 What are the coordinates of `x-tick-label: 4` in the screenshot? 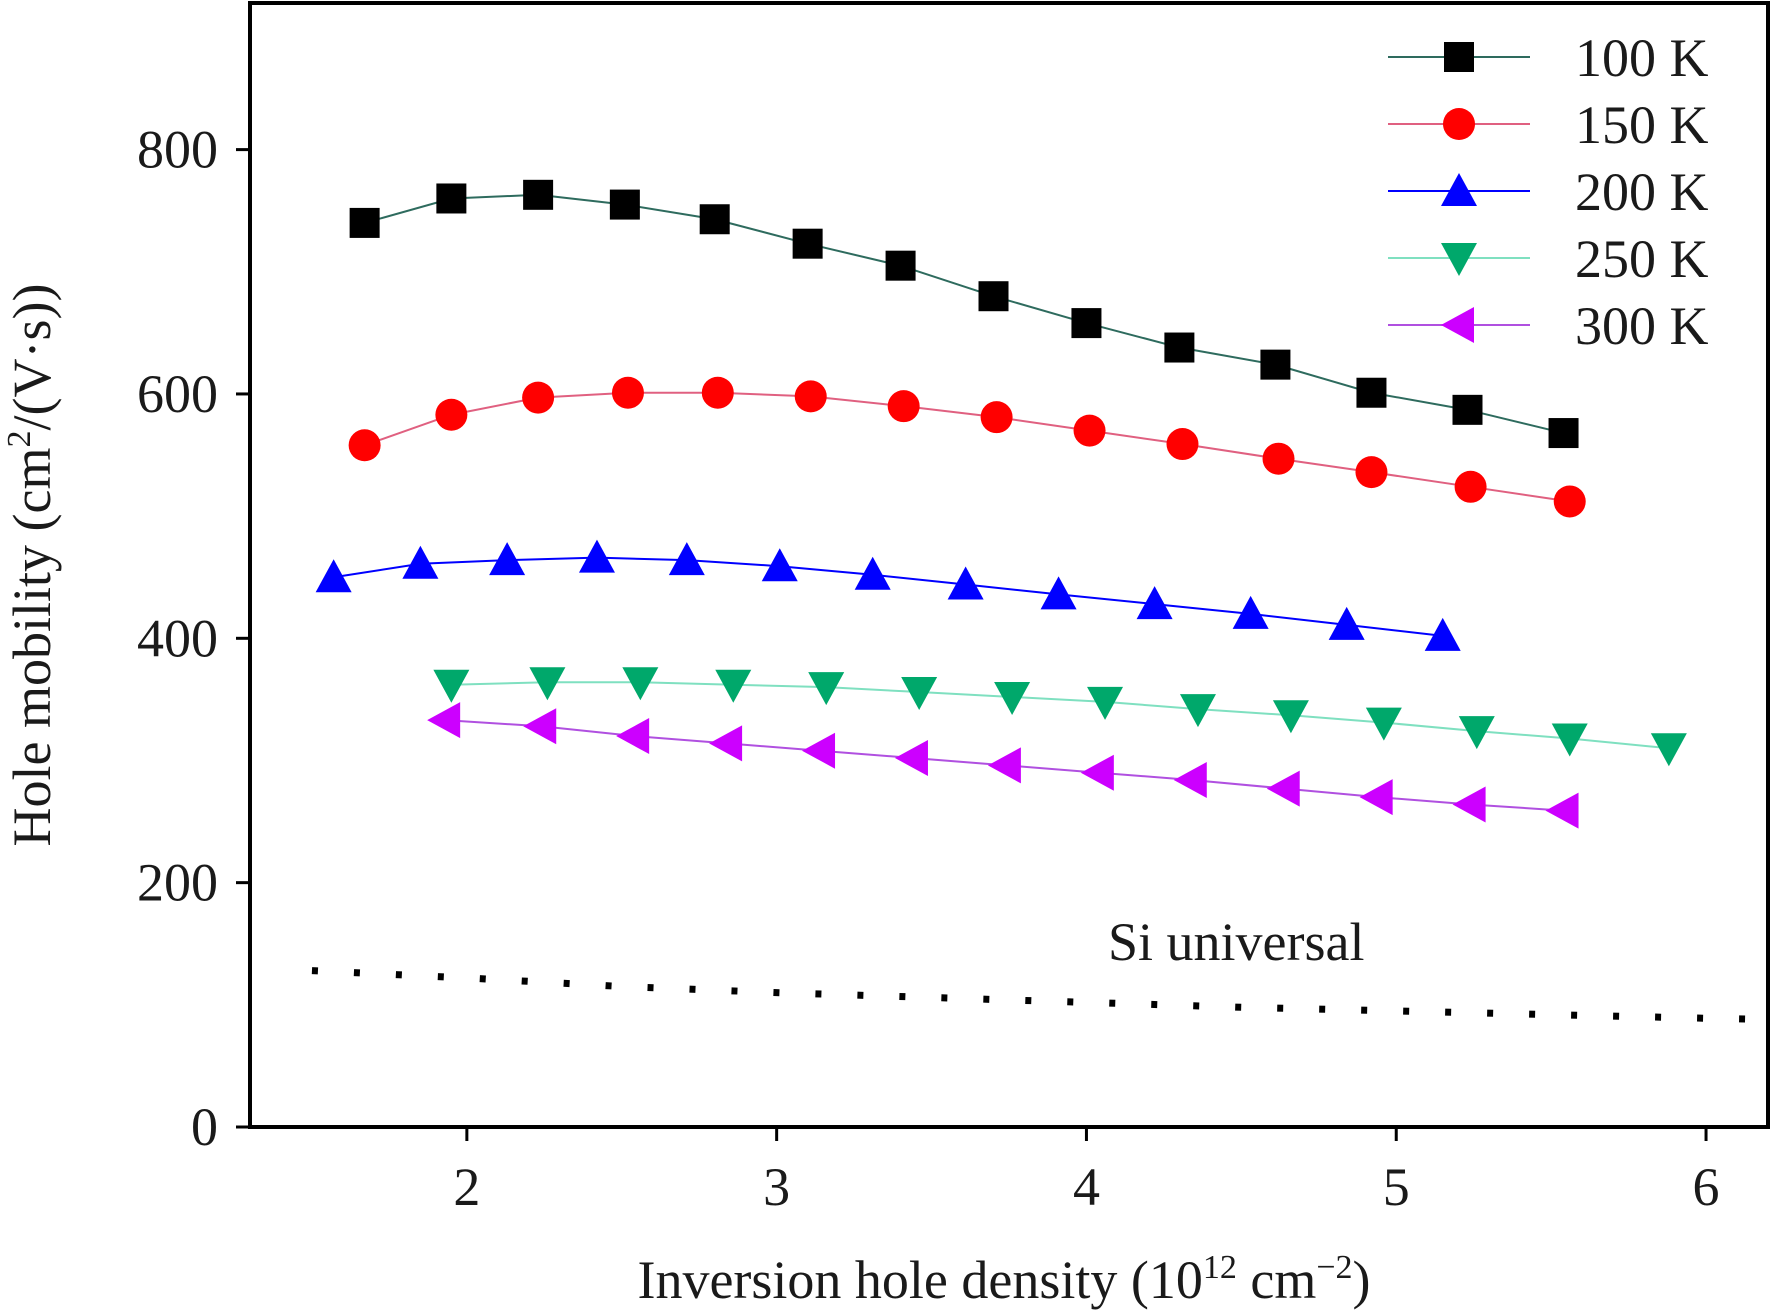 It's located at (1086, 1187).